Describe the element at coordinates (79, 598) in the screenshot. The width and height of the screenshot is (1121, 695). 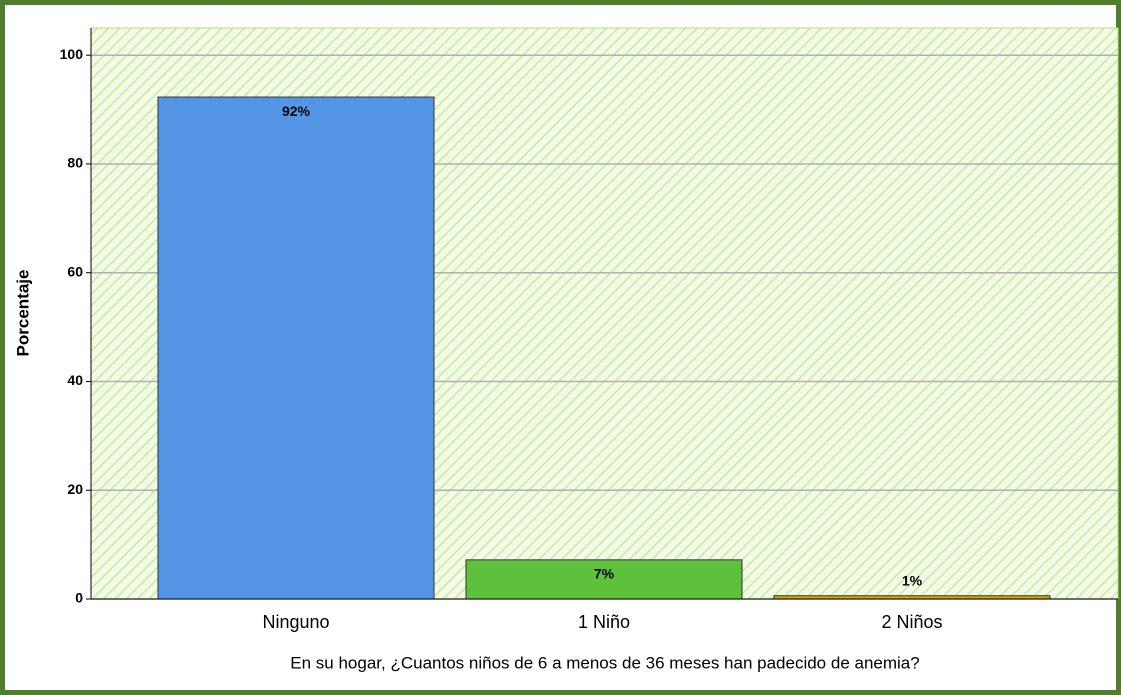
I see `y-tick-label: 0` at that location.